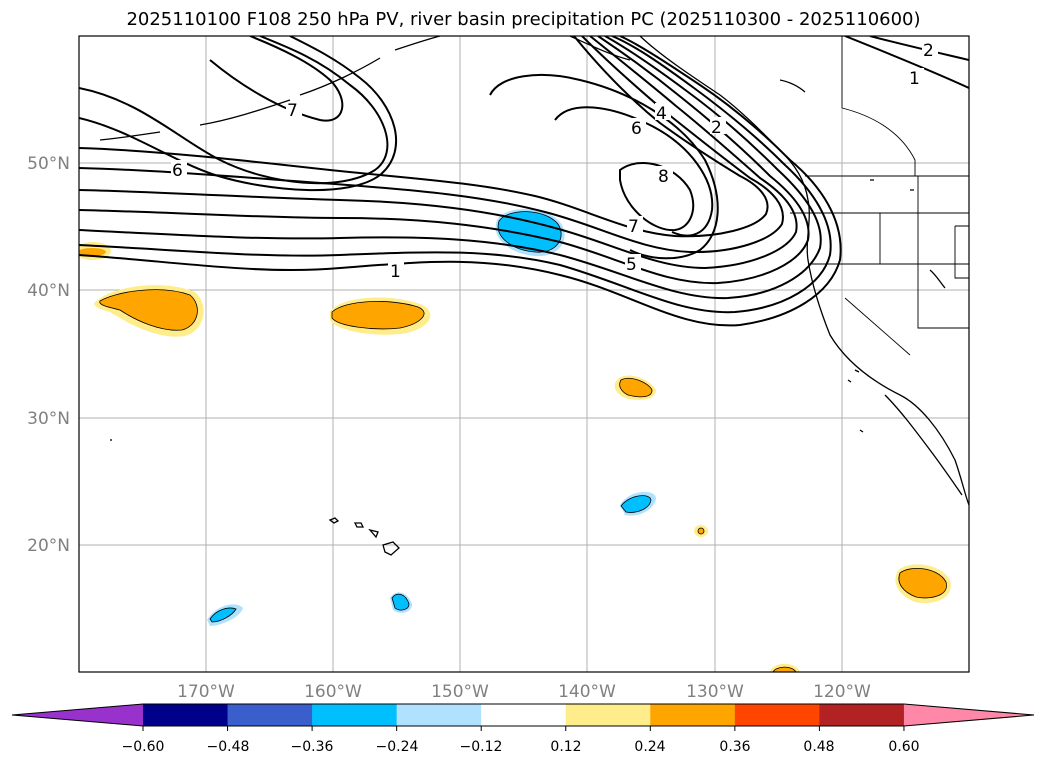 This screenshot has width=1047, height=765. Describe the element at coordinates (48, 419) in the screenshot. I see `lat-tick-30: 30°N` at that location.